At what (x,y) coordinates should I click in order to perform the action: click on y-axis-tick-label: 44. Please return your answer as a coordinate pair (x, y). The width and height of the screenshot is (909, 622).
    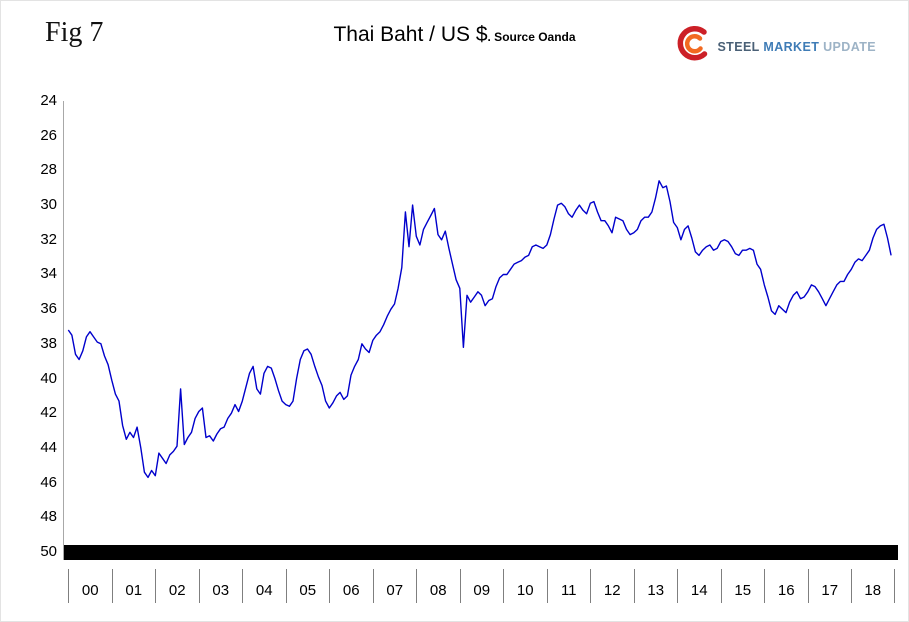
    Looking at the image, I should click on (48, 447).